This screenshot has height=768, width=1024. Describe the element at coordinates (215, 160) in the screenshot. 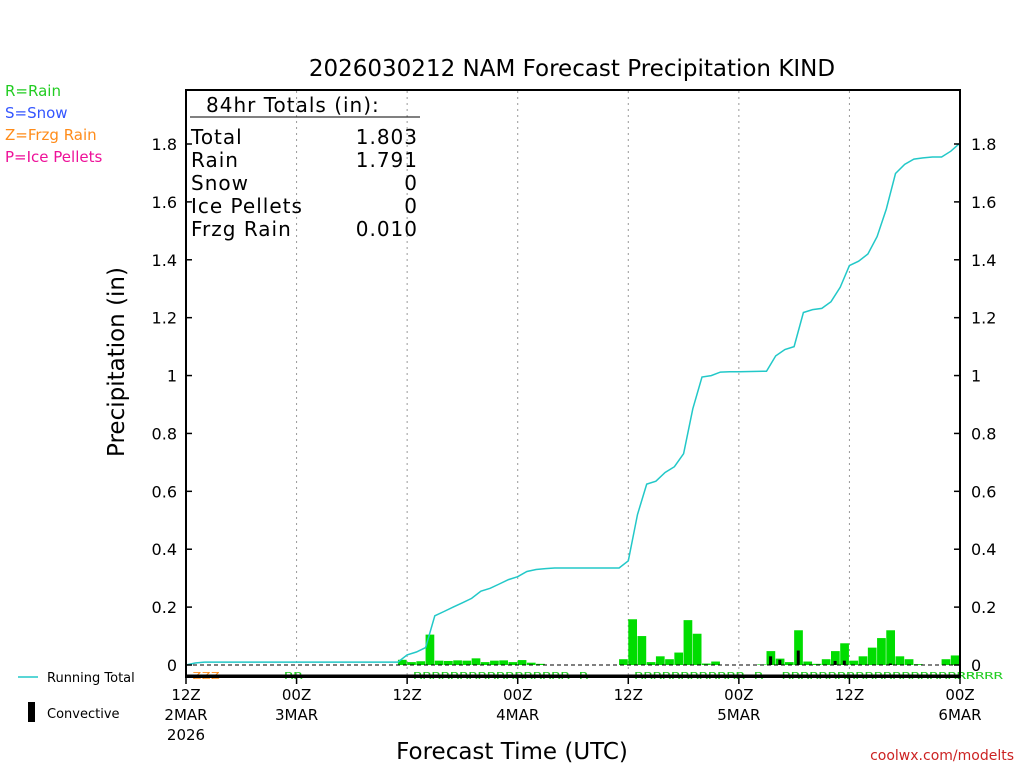

I see `totals-label: Rain` at that location.